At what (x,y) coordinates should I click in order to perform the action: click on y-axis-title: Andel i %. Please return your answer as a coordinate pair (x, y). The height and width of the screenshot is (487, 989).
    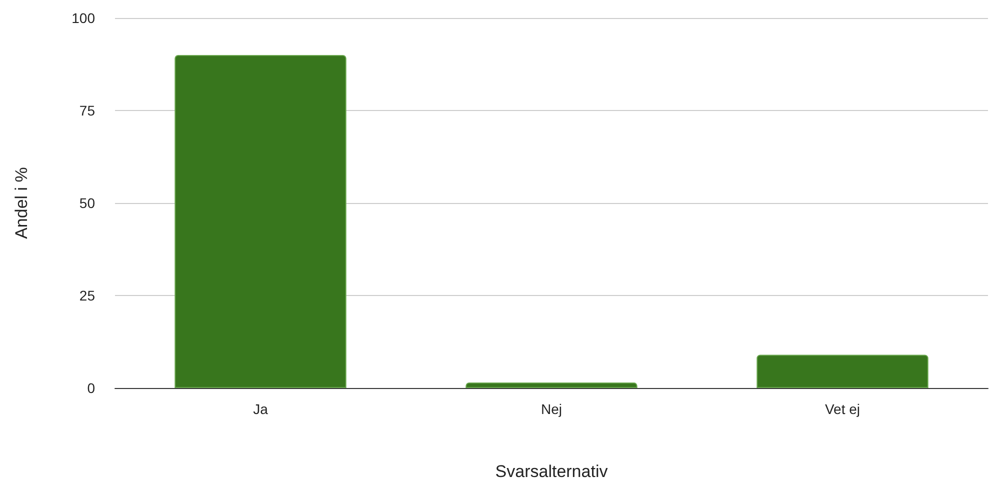
    Looking at the image, I should click on (21, 203).